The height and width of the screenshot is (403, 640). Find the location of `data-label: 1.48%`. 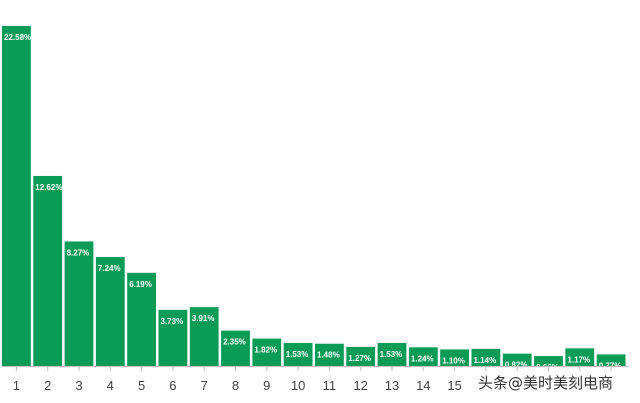

data-label: 1.48% is located at coordinates (328, 355).